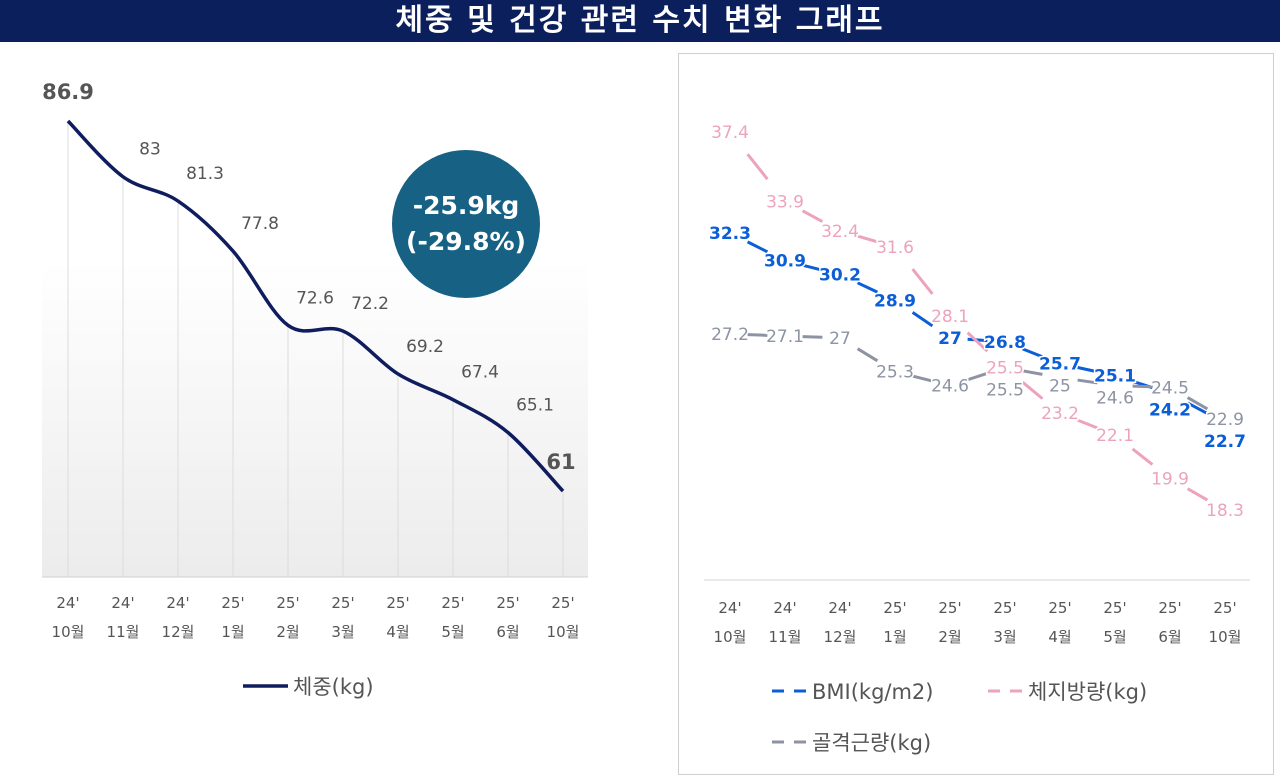  What do you see at coordinates (1170, 410) in the screenshot?
I see `data-label: 24.2` at bounding box center [1170, 410].